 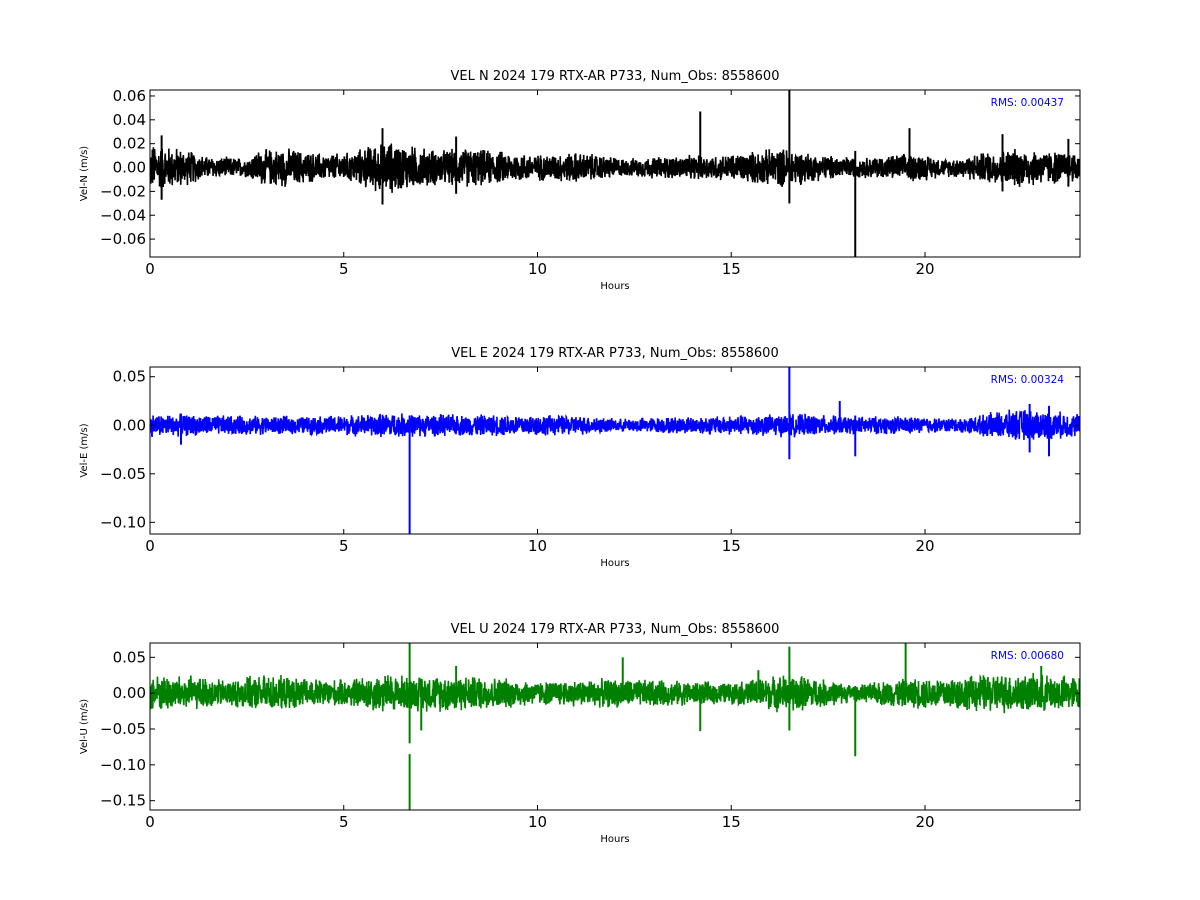 I want to click on y-tick-label: −0.15, so click(x=123, y=801).